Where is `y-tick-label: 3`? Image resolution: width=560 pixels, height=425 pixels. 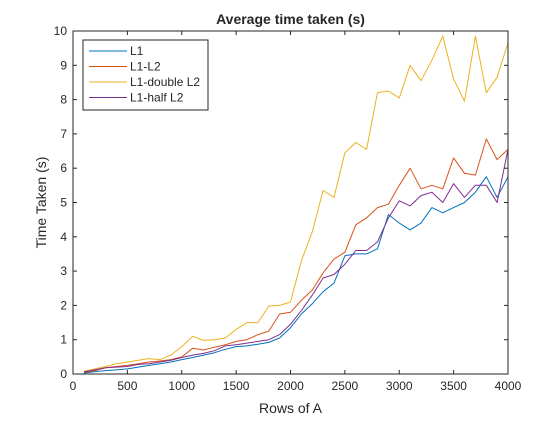 y-tick-label: 3 is located at coordinates (63, 271).